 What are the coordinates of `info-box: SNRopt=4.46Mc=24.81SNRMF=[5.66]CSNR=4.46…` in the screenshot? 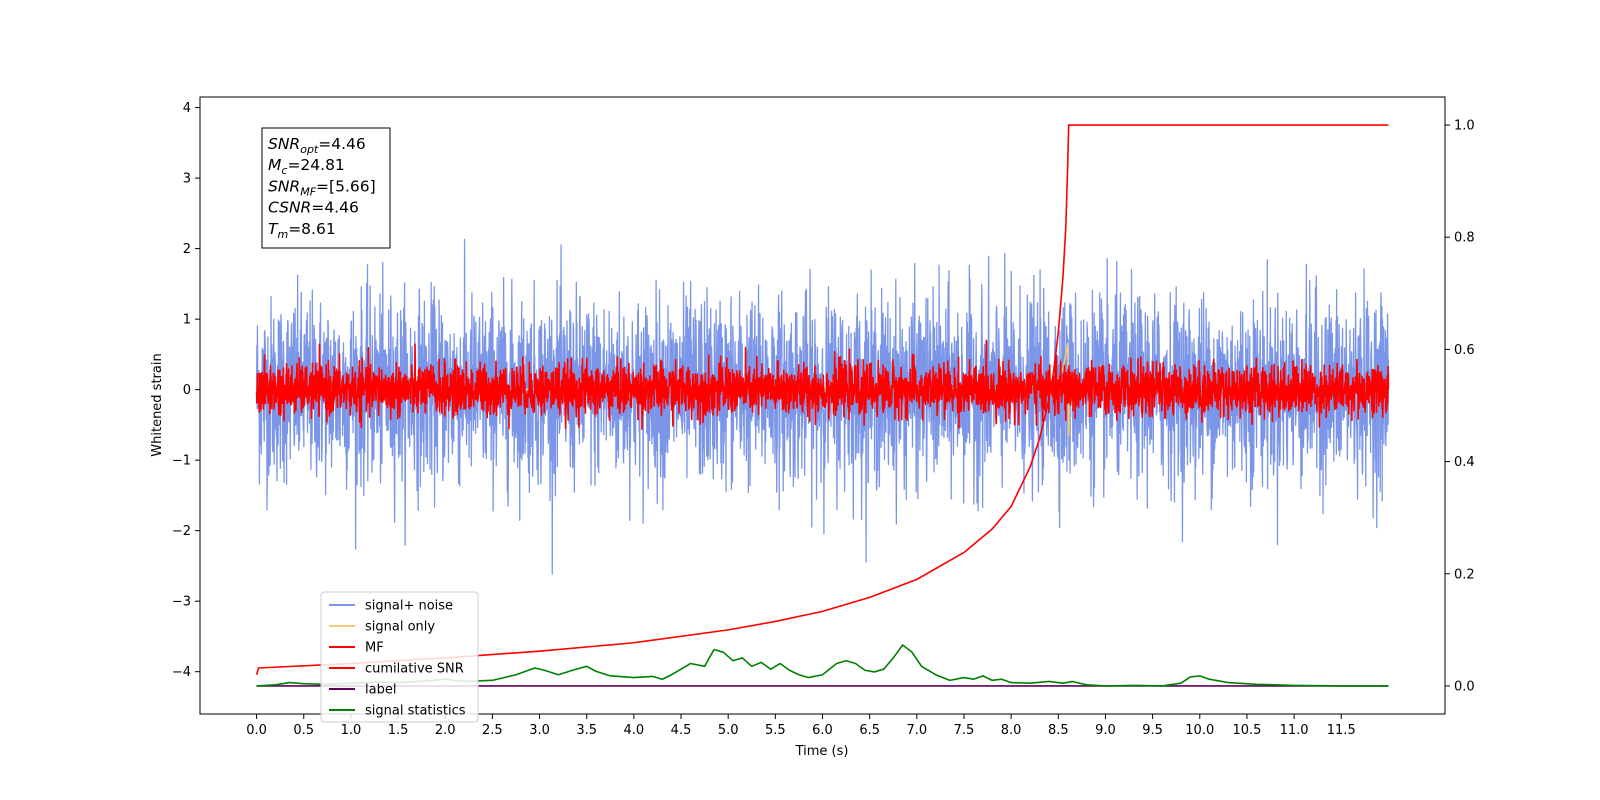 It's located at (326, 188).